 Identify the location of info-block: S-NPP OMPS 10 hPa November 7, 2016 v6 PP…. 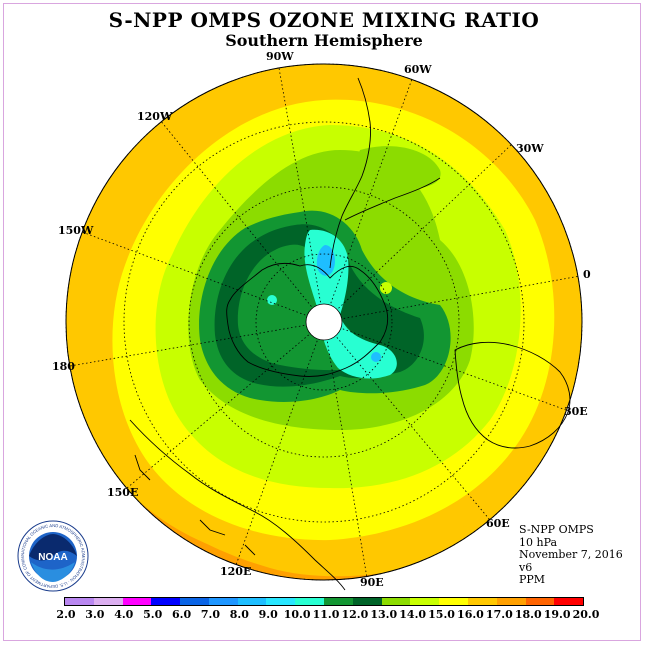
(571, 555).